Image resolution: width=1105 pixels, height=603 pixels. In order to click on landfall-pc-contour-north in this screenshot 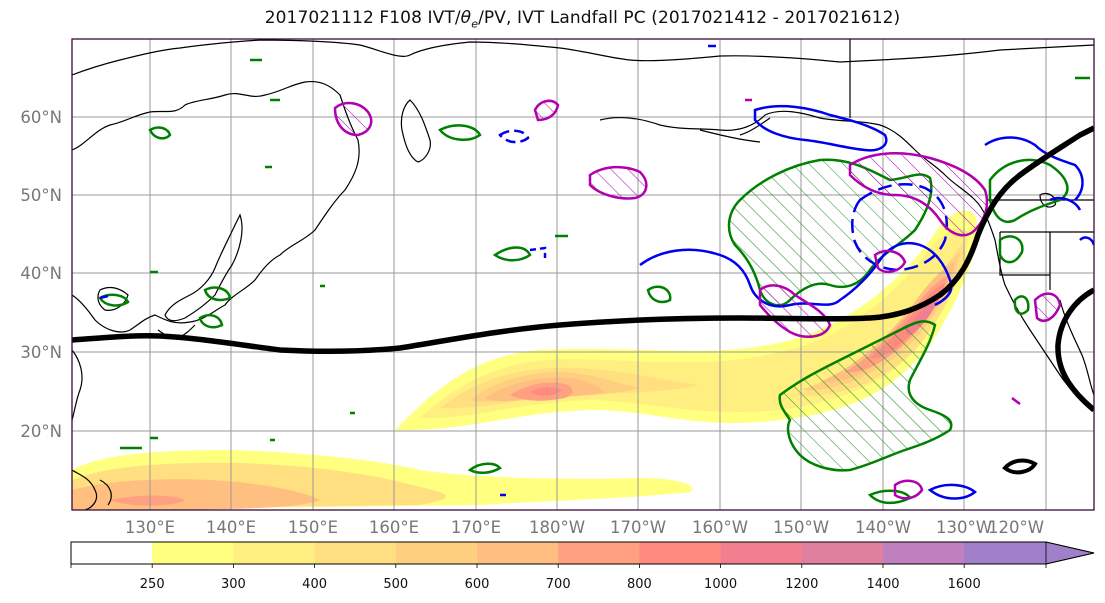, I will do `click(918, 194)`.